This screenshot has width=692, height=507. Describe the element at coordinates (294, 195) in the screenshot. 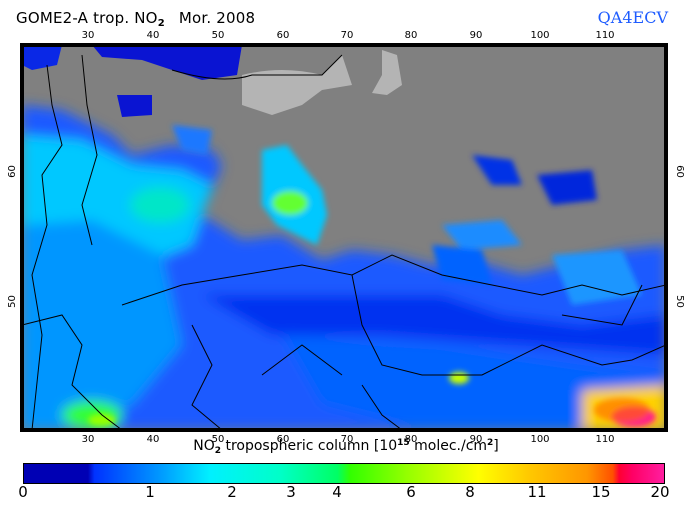

I see `urals-blob` at that location.